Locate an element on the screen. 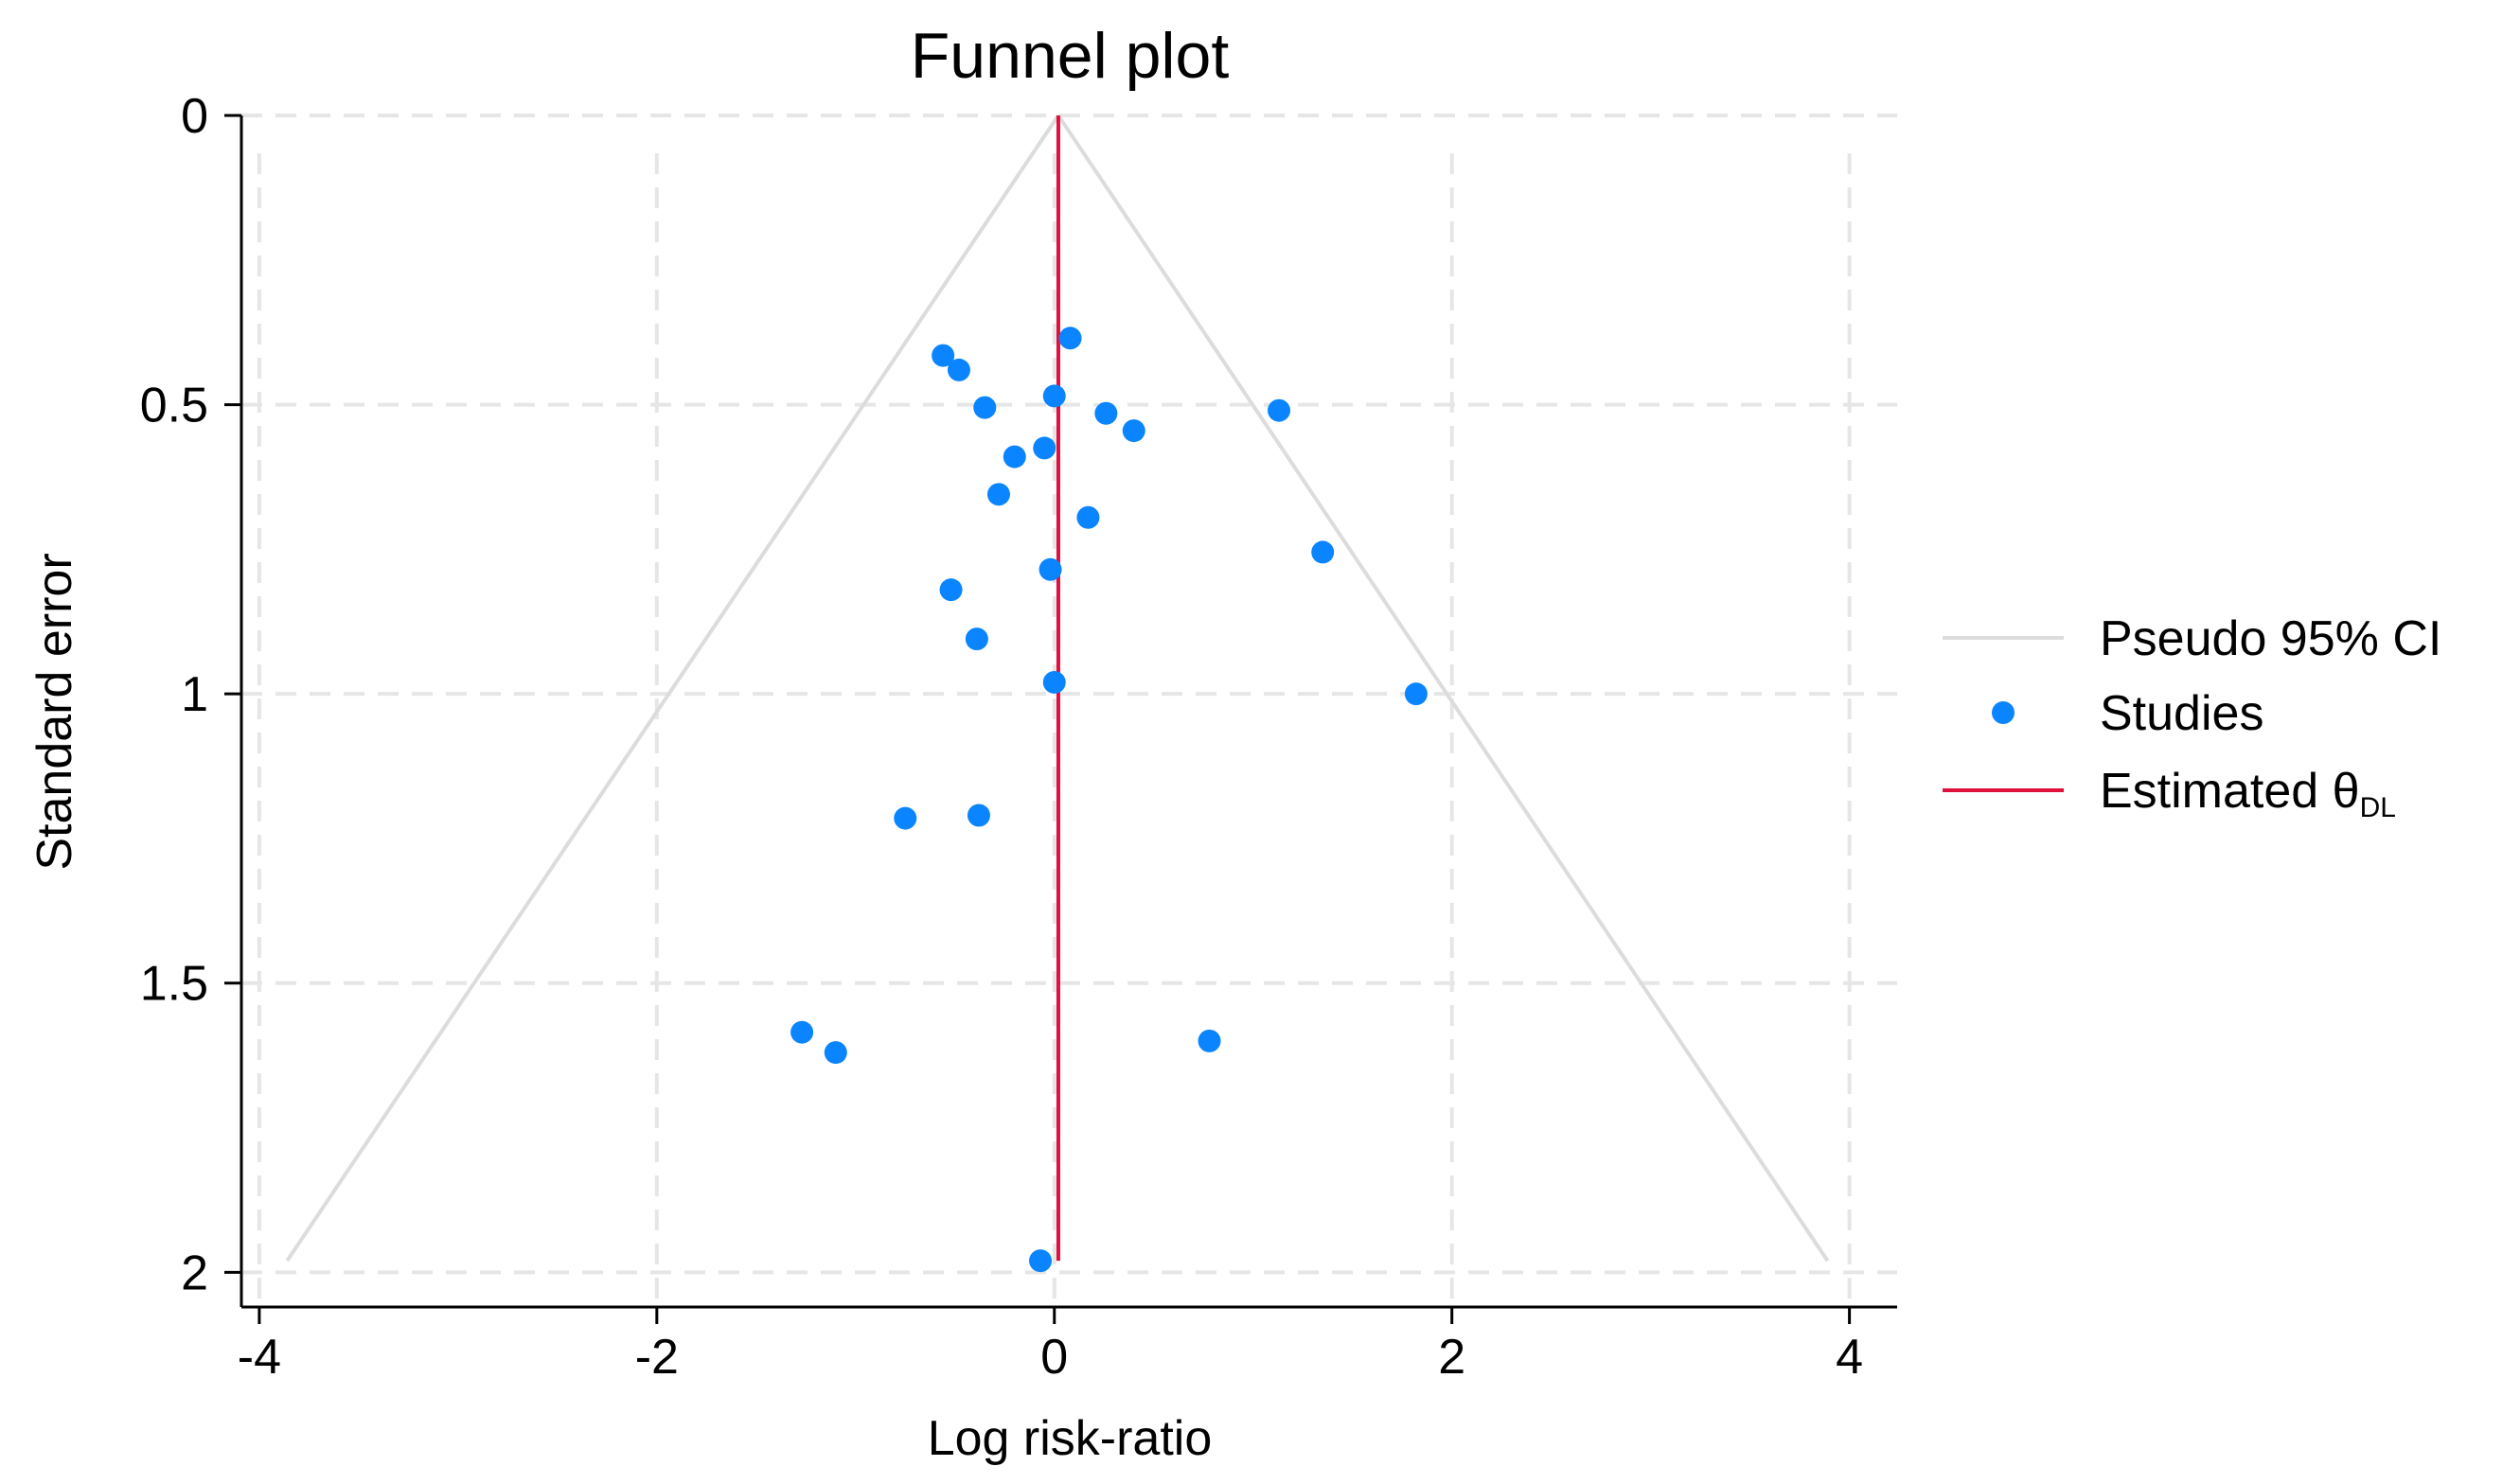 Image resolution: width=2503 pixels, height=1484 pixels. legend-studies-label: Studies is located at coordinates (2181, 713).